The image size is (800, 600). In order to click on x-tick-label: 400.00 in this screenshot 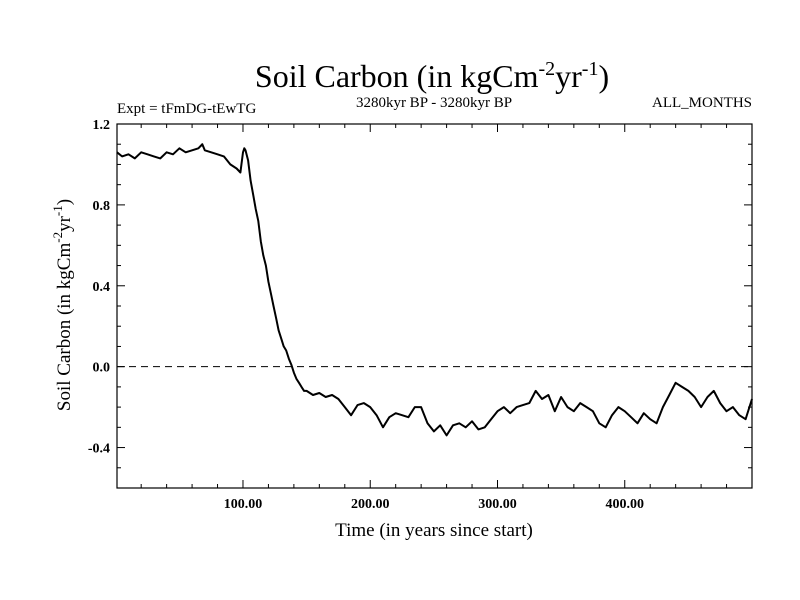, I will do `click(624, 504)`.